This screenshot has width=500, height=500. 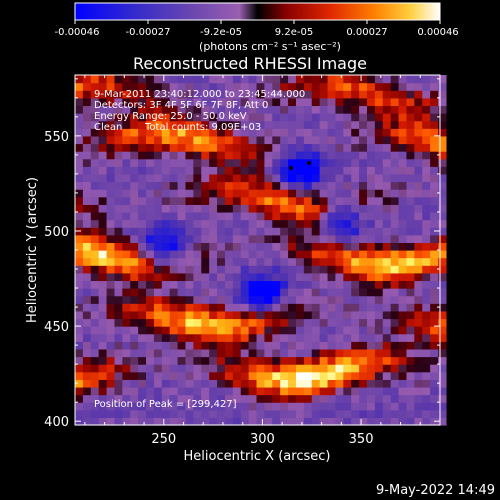 What do you see at coordinates (56, 327) in the screenshot?
I see `y-tick-label: 450` at bounding box center [56, 327].